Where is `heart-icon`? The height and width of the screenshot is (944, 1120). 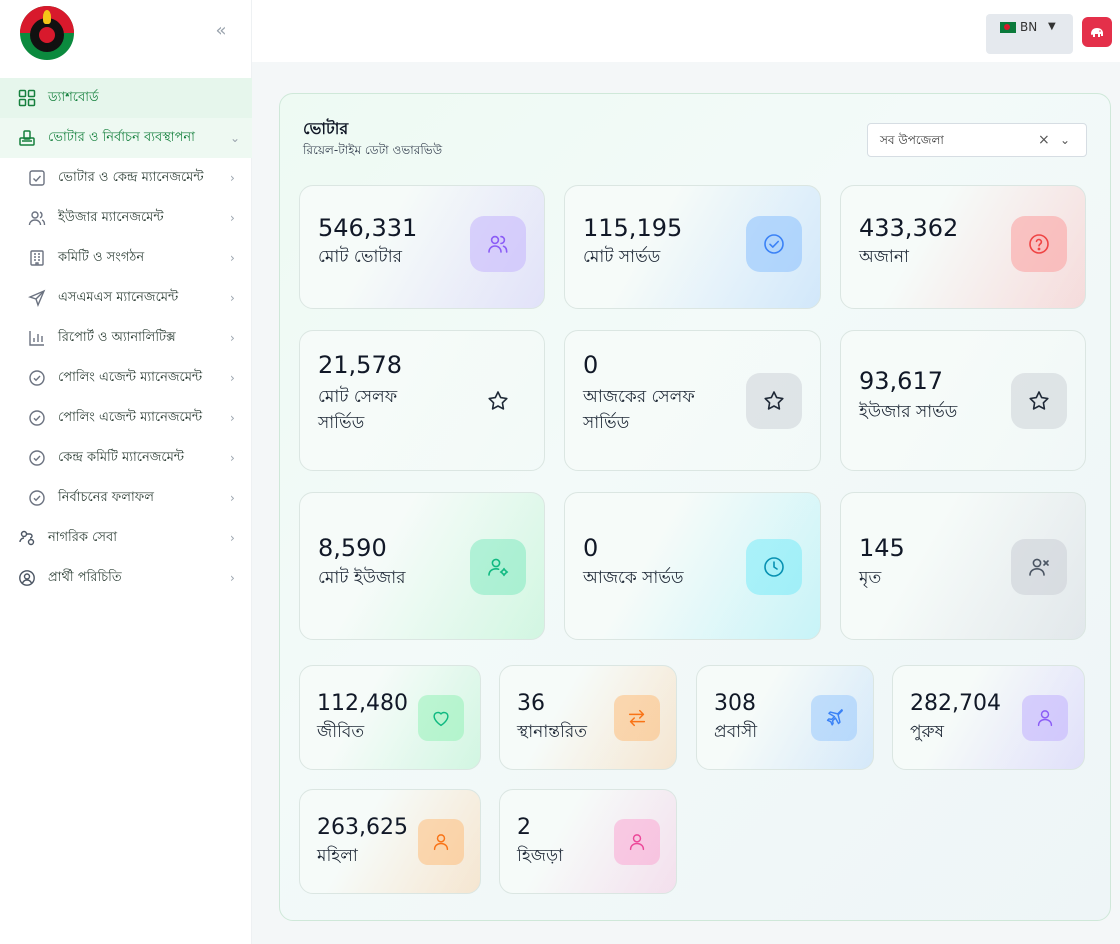
heart-icon is located at coordinates (441, 719).